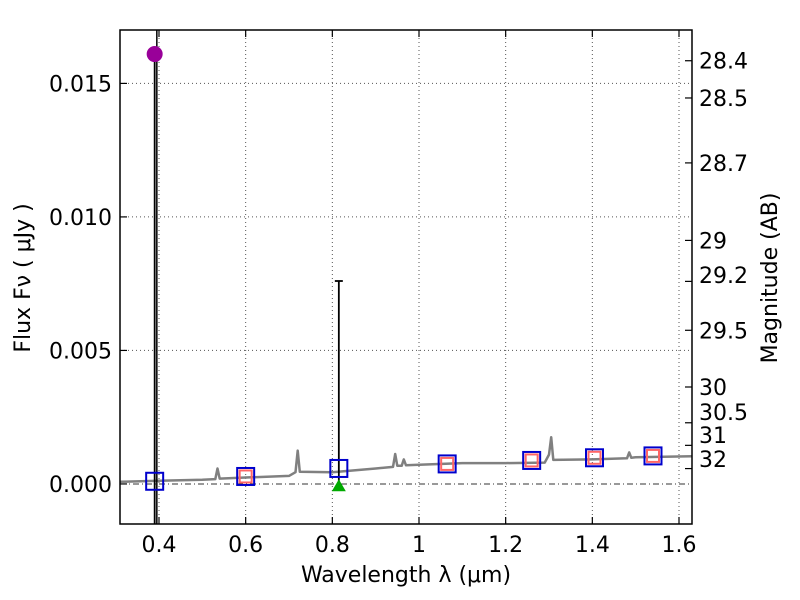  I want to click on upper-limit-point-marker, so click(154, 54).